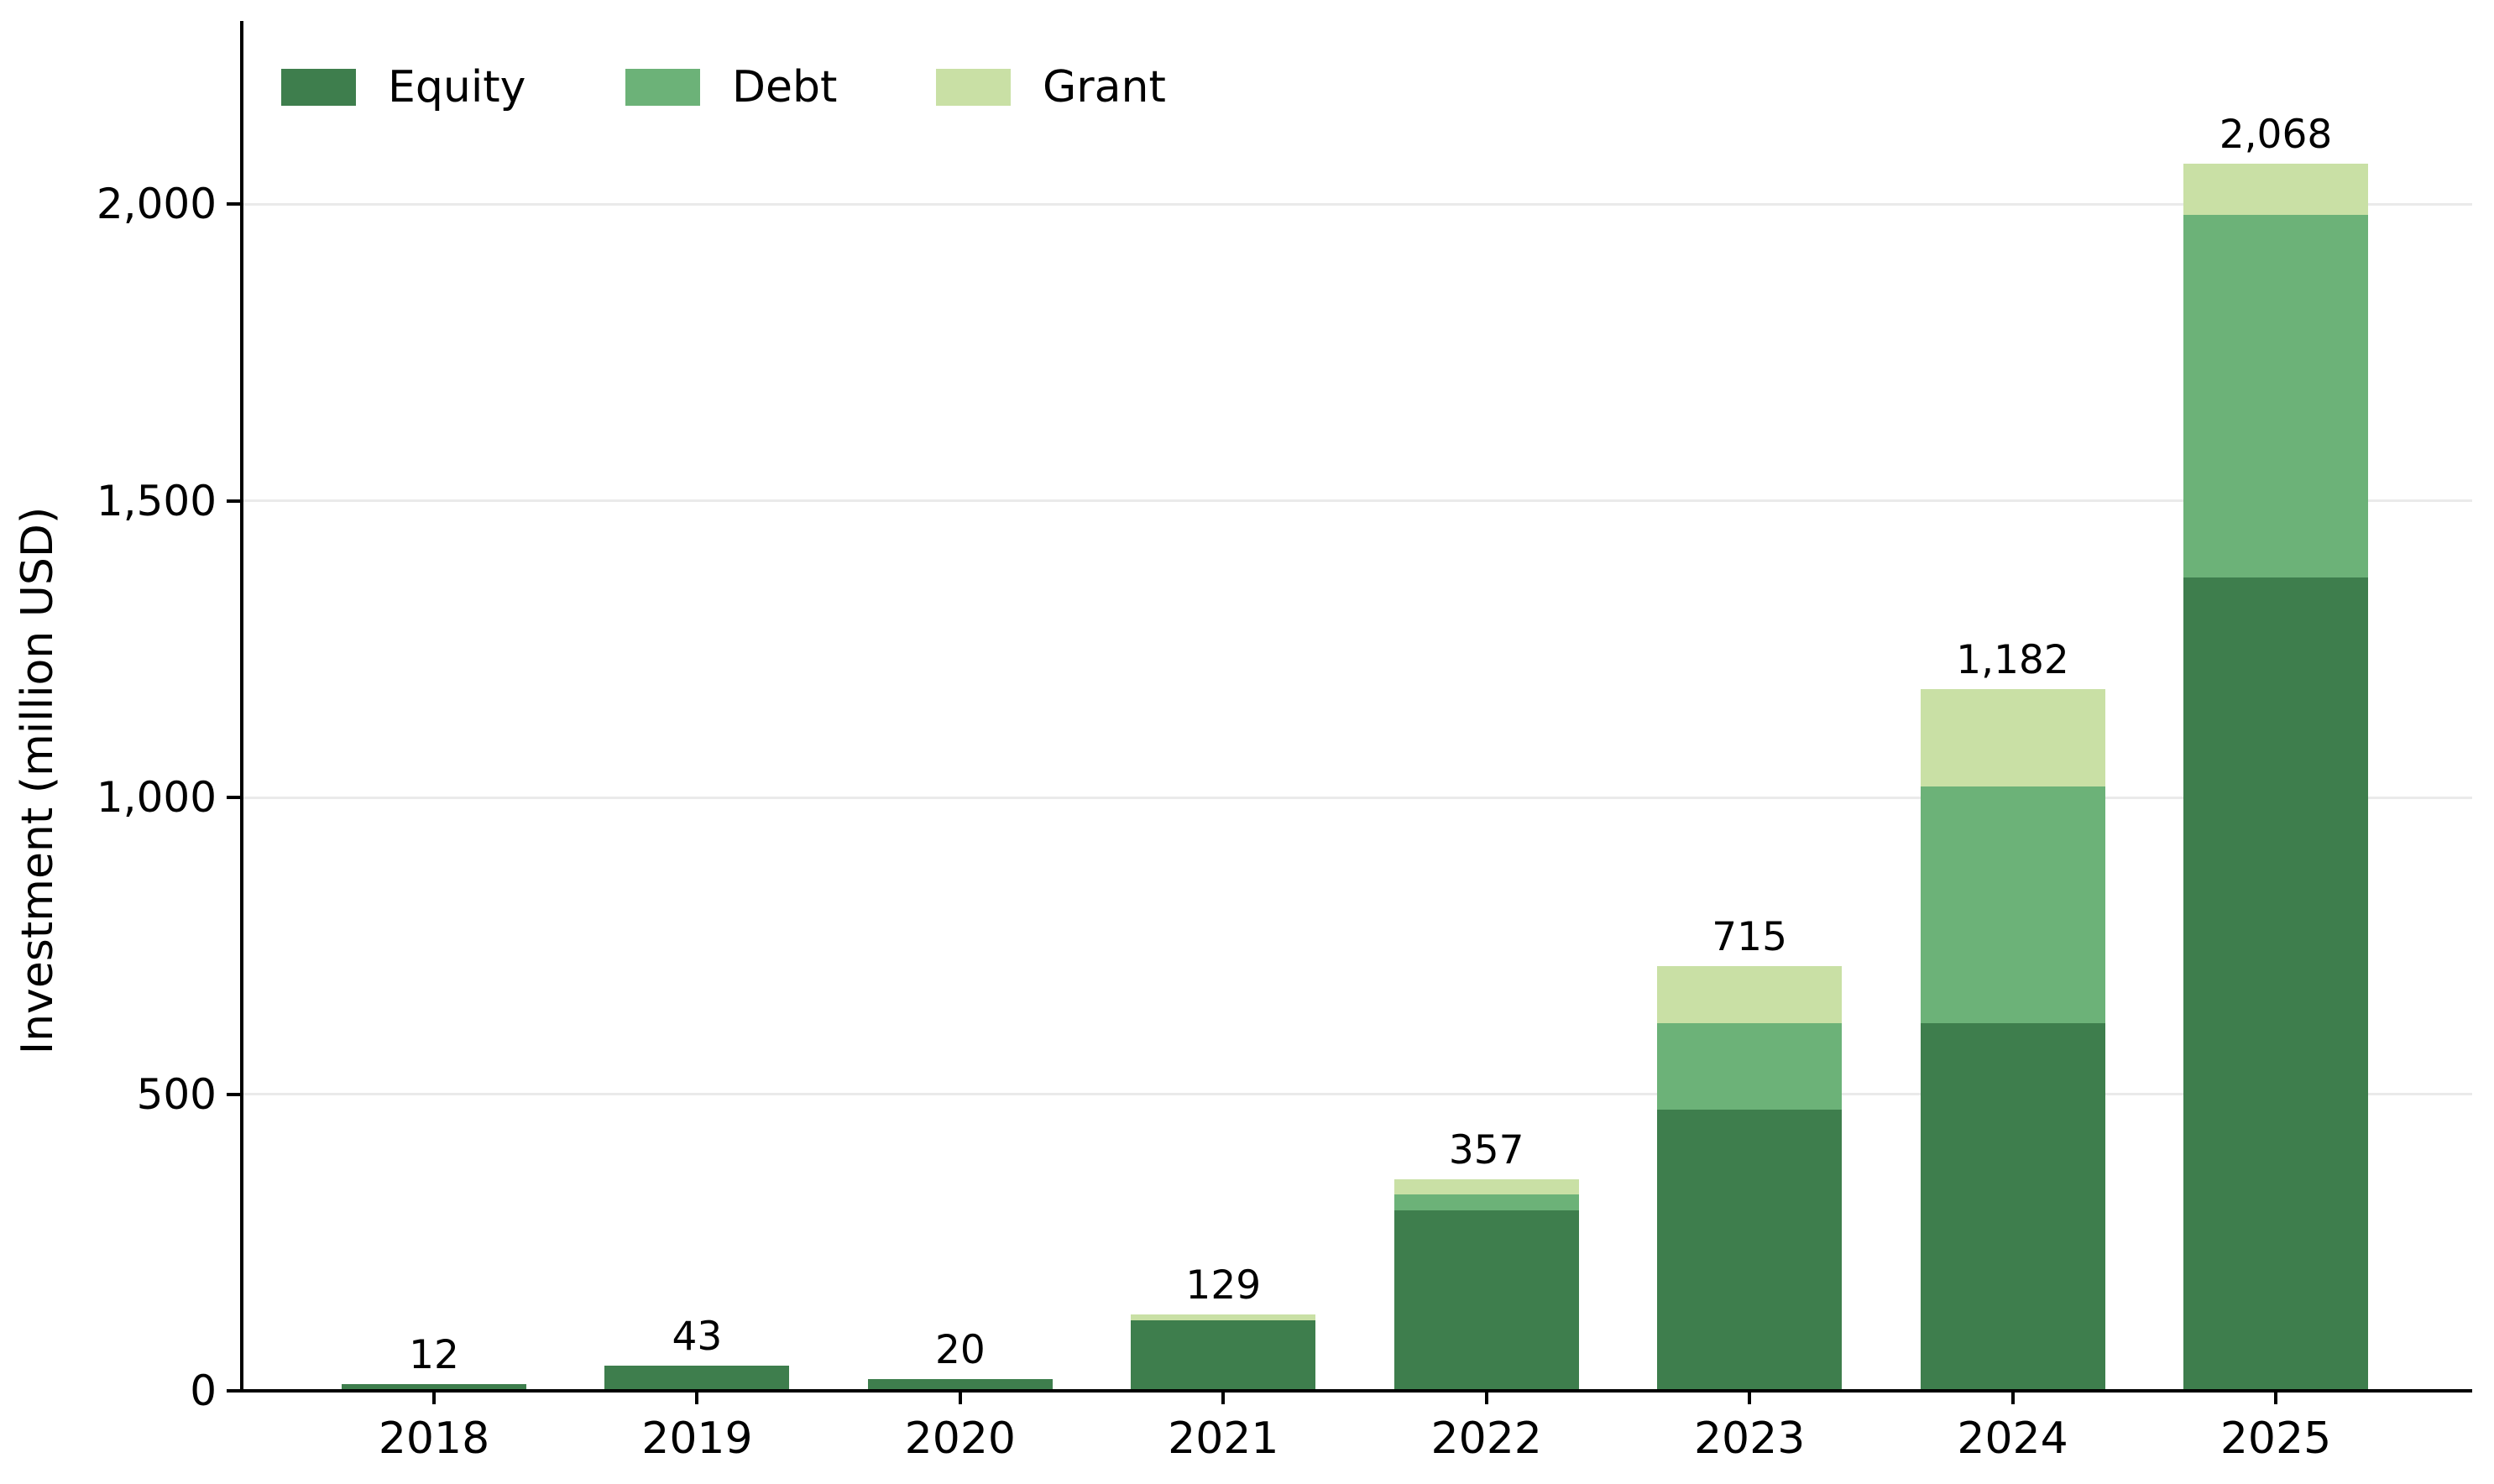 The height and width of the screenshot is (1484, 2494). I want to click on x-tick-label-2024: 2024, so click(2012, 1438).